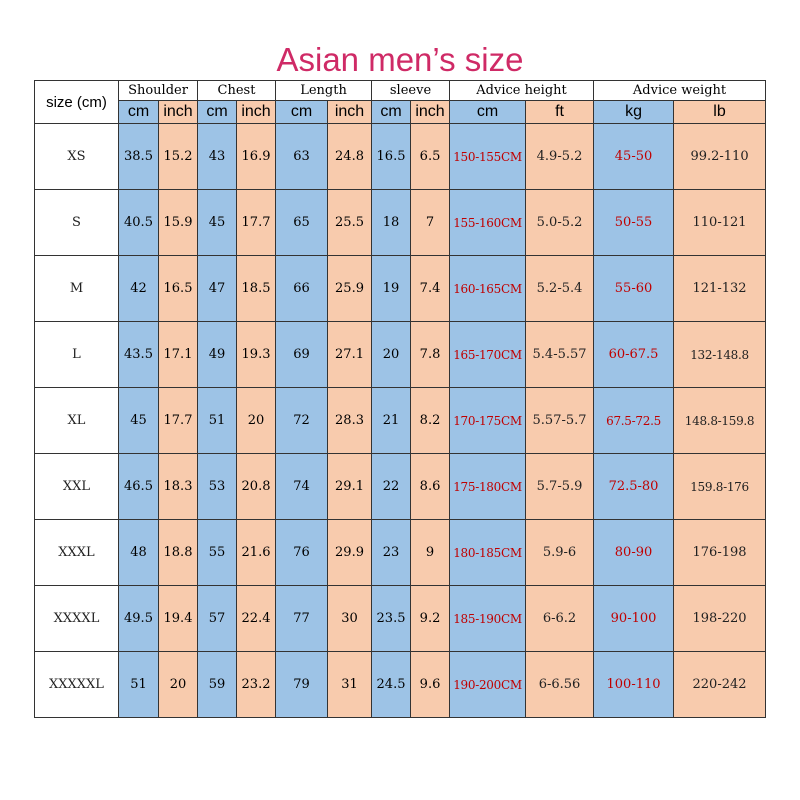 This screenshot has height=800, width=800. Describe the element at coordinates (391, 156) in the screenshot. I see `cell-sleeve-cm: 16.5` at that location.